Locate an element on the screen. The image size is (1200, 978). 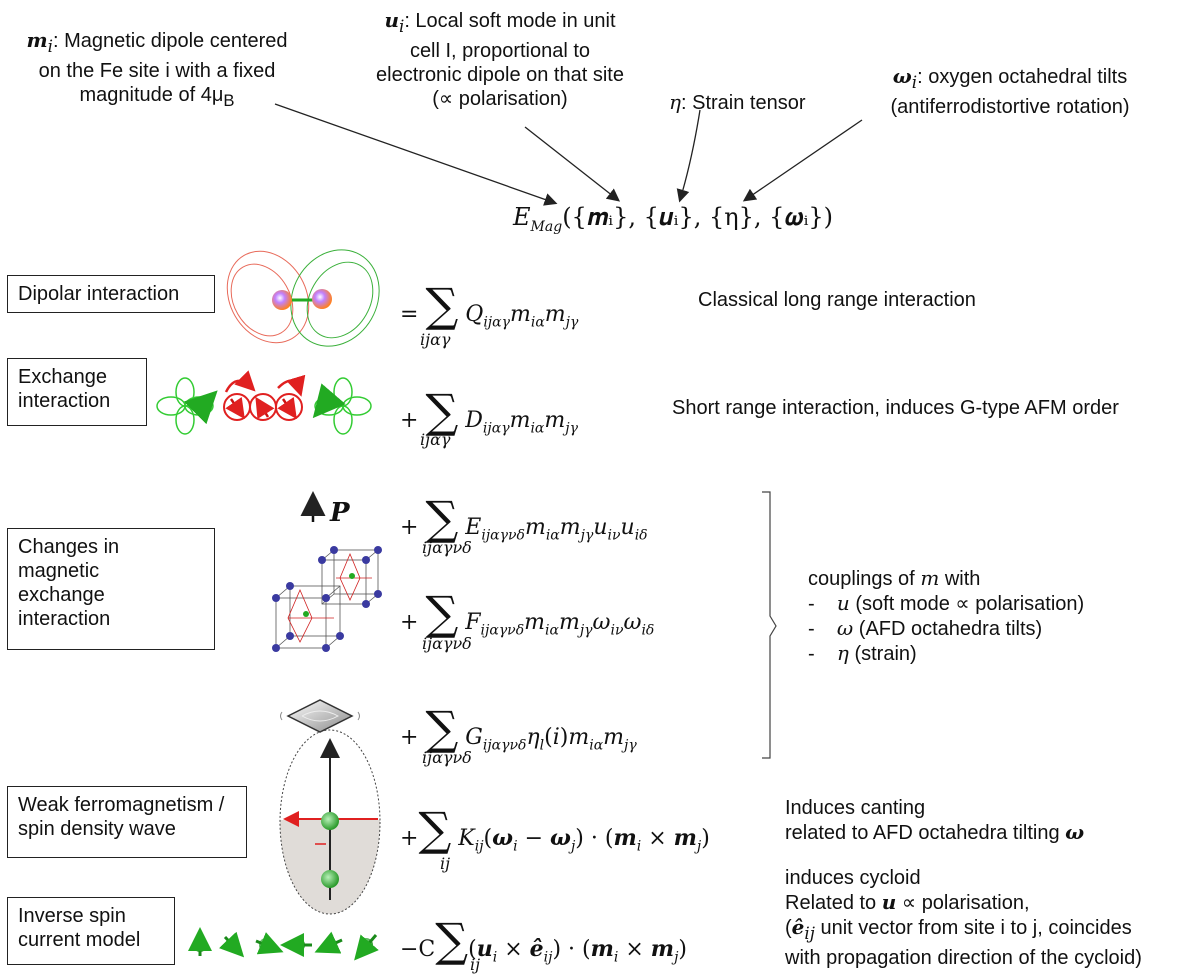
arrow-omega is located at coordinates (802, 160).